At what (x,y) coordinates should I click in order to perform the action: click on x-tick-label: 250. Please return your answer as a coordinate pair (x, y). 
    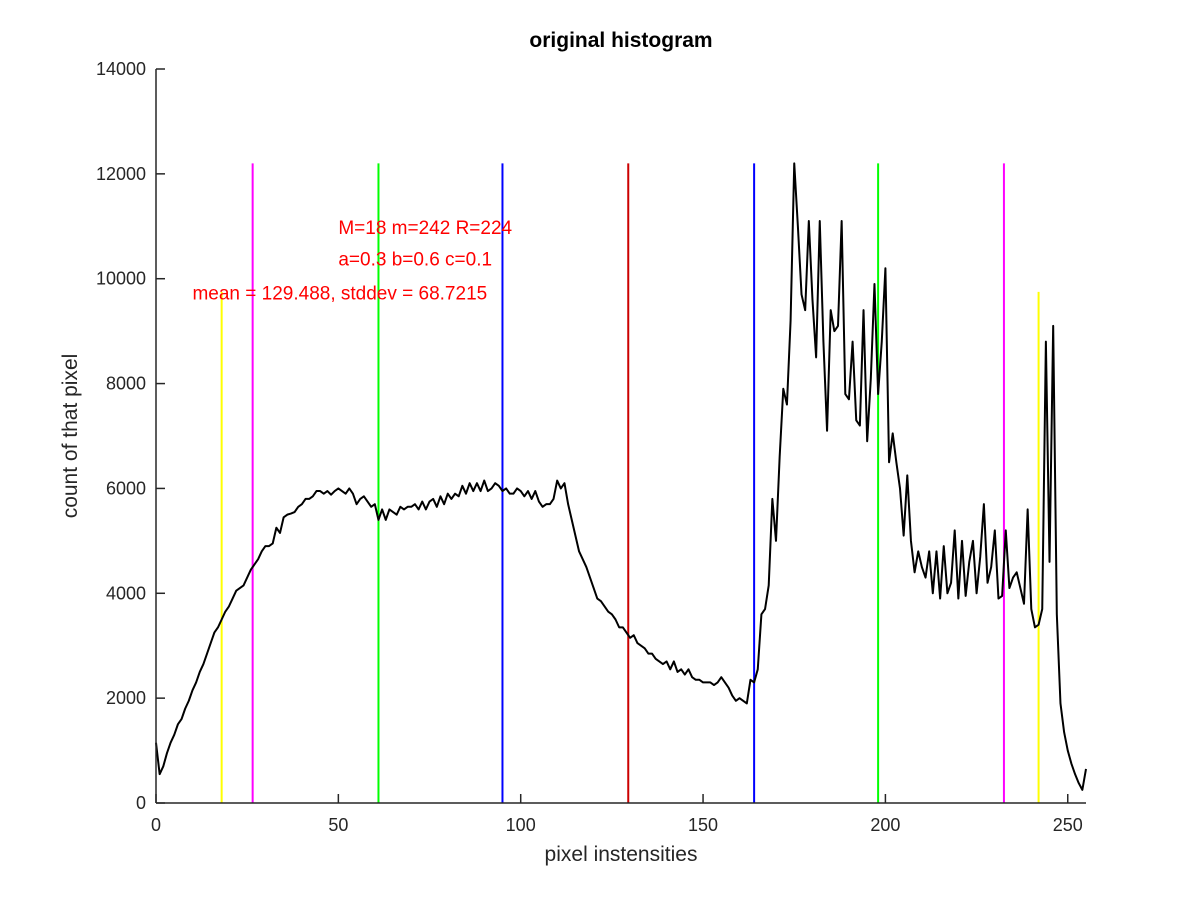
    Looking at the image, I should click on (1068, 825).